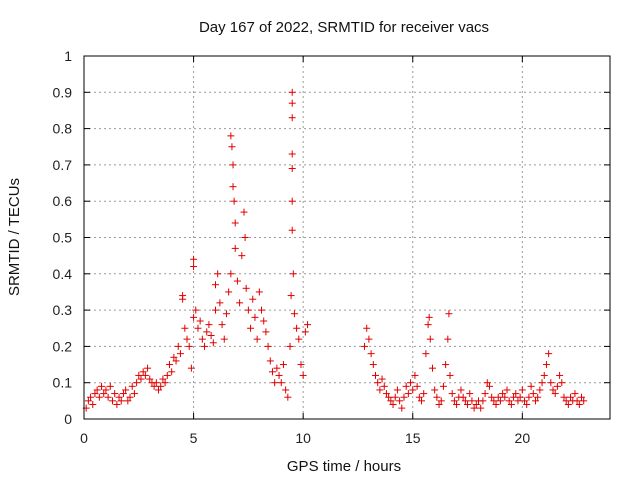 This screenshot has height=480, width=640. I want to click on x-axis-label: GPS time / hours, so click(344, 466).